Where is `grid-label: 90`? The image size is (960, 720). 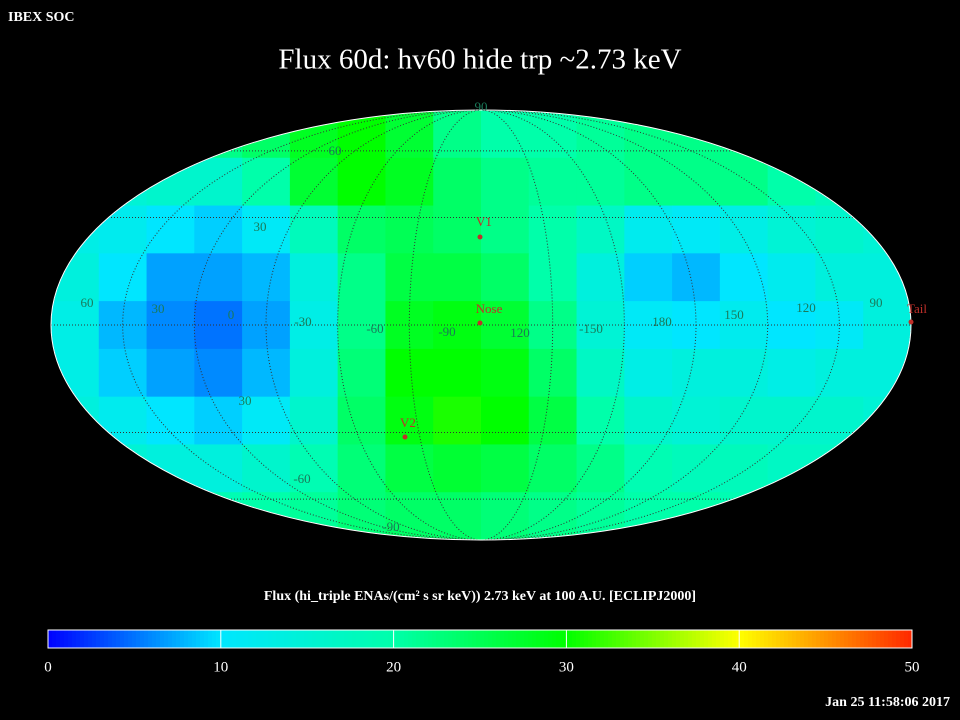
grid-label: 90 is located at coordinates (481, 106).